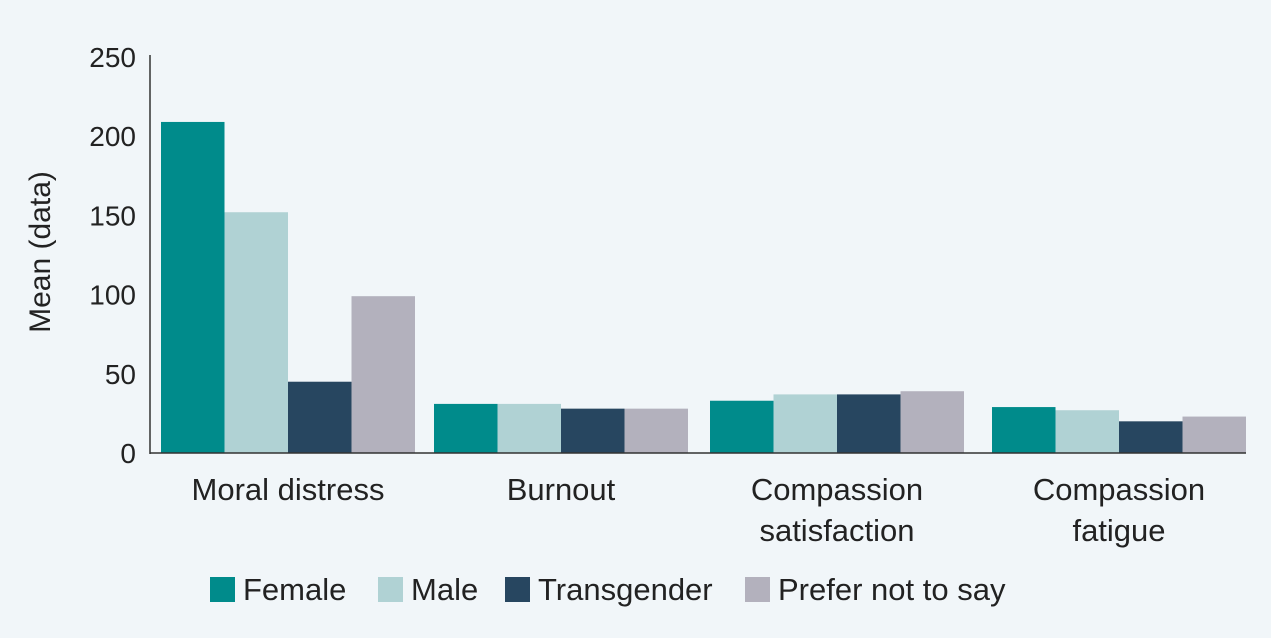  I want to click on category-label: Compassion fatigue, so click(1119, 510).